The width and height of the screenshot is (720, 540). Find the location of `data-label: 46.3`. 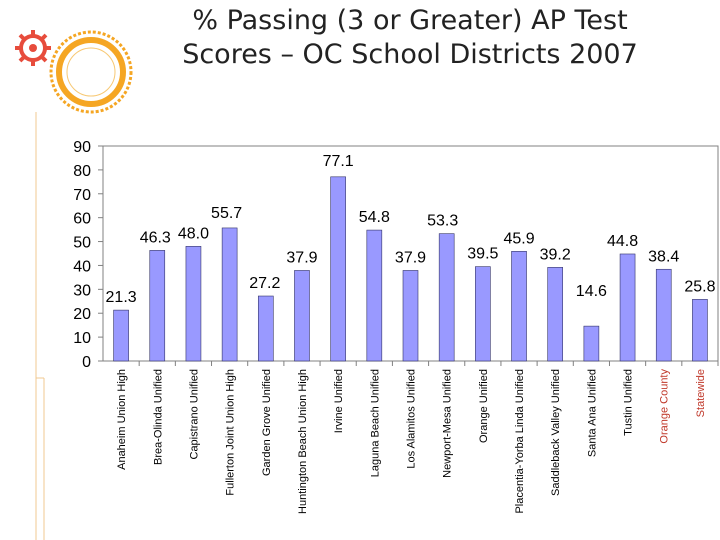

data-label: 46.3 is located at coordinates (155, 237).